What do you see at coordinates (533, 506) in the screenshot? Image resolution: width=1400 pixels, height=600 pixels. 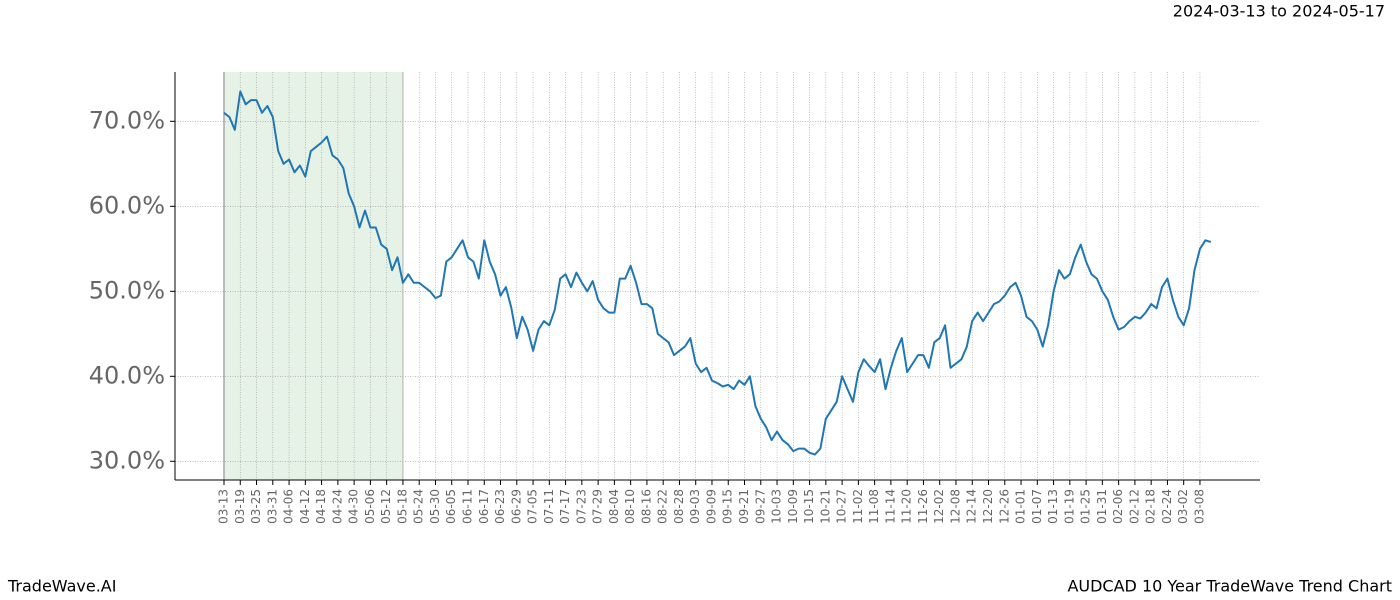 I see `x-tick-label: 07-05` at bounding box center [533, 506].